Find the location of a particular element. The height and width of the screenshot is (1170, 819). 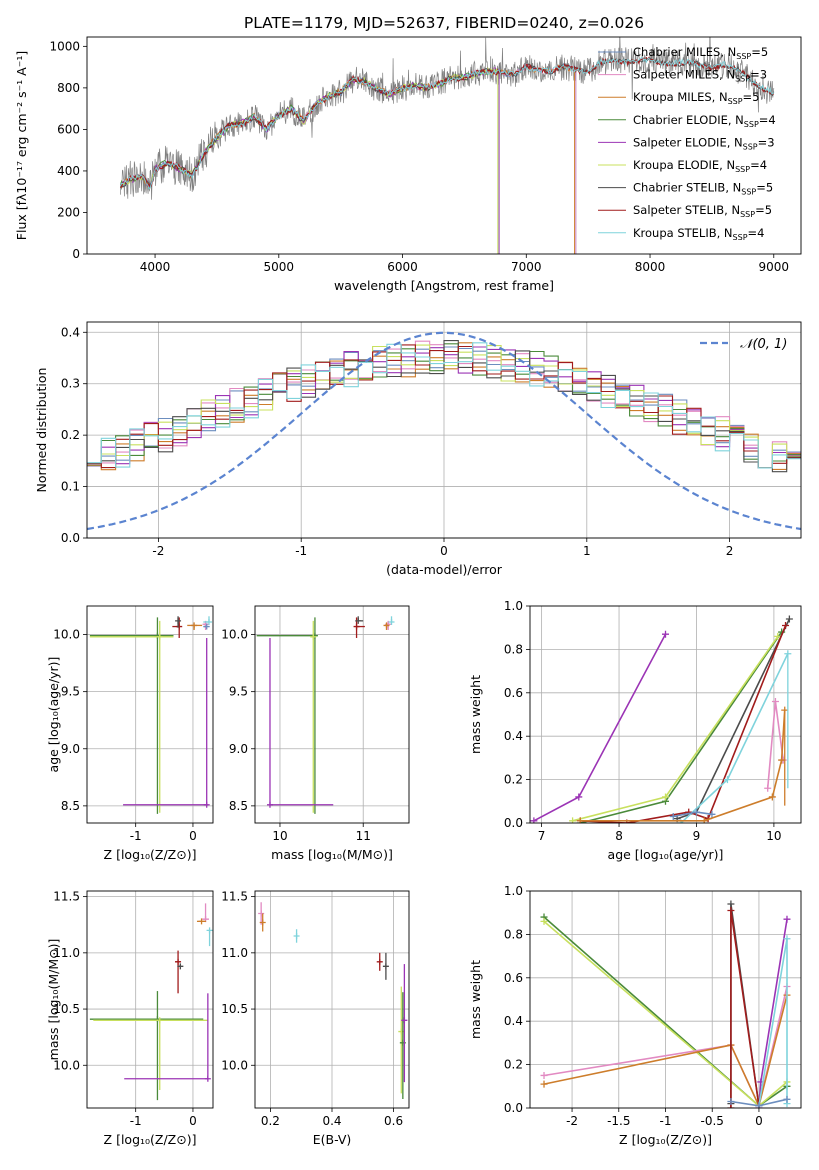

legend-name: Chabrier ELODIE is located at coordinates (680, 120).